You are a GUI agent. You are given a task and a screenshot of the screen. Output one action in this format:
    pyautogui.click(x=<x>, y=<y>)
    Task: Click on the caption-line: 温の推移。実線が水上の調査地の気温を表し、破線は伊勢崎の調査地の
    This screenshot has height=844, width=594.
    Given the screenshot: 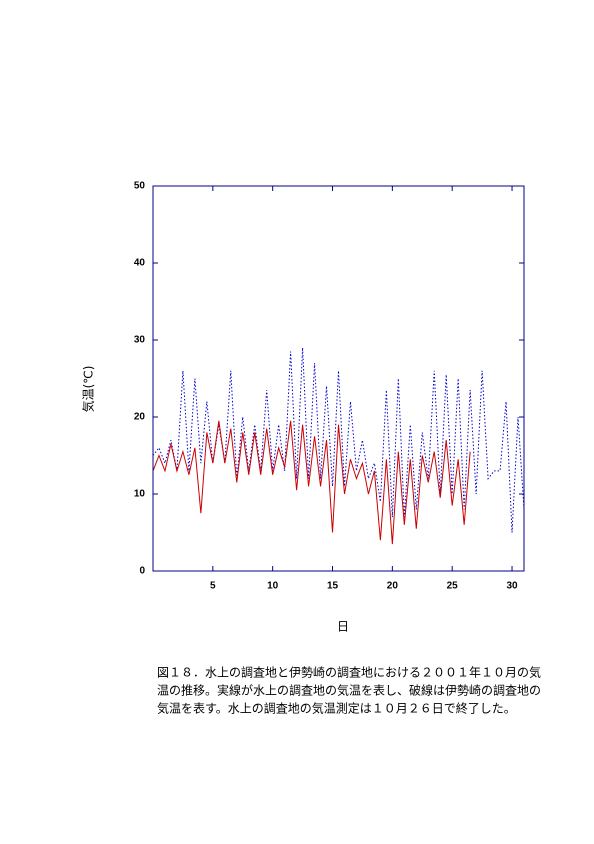 What is the action you would take?
    pyautogui.click(x=349, y=690)
    